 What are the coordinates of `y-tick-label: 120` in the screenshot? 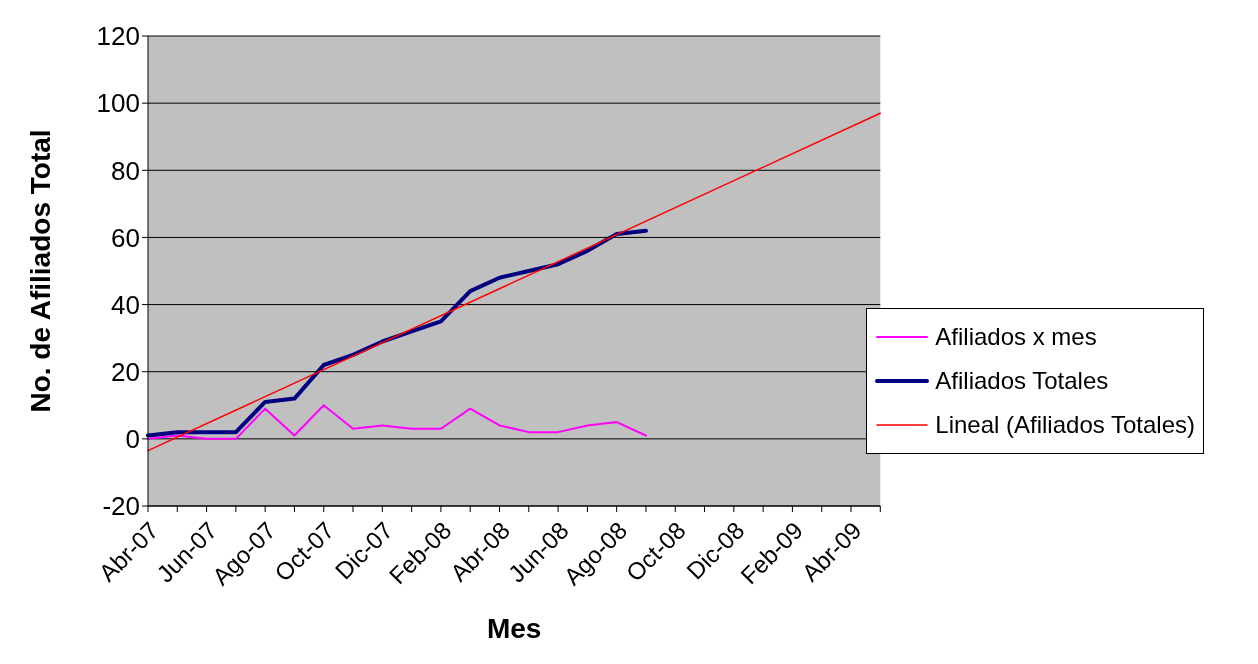 It's located at (118, 36).